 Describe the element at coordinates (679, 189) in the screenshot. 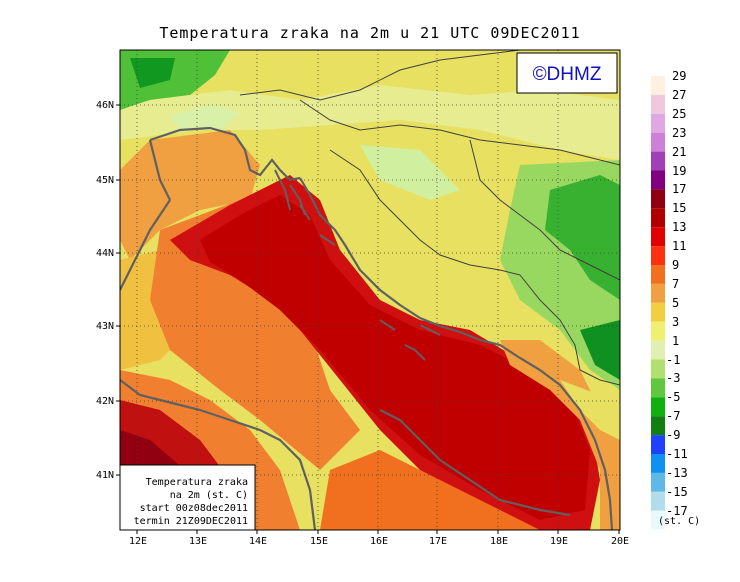

I see `legend-label: 17` at that location.